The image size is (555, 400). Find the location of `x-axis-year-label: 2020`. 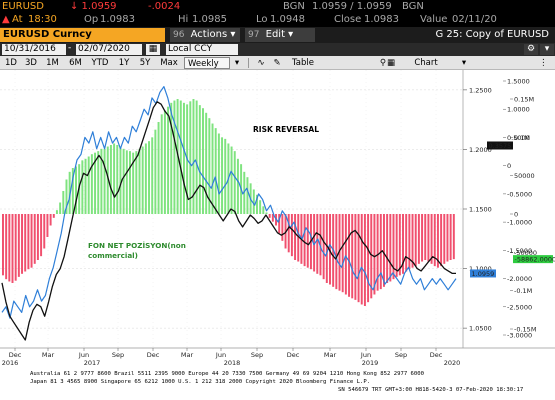

x-axis-year-label: 2020 is located at coordinates (452, 363).